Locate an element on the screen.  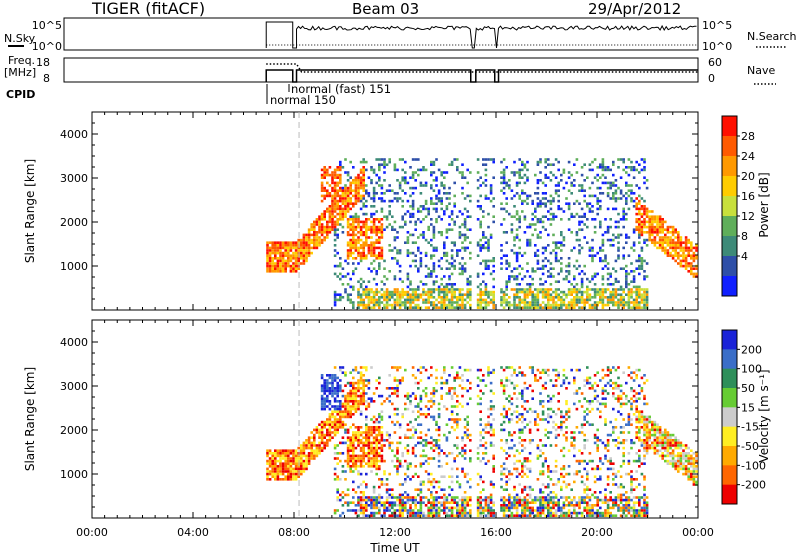
x-tick-label: 16:00 is located at coordinates (496, 532).